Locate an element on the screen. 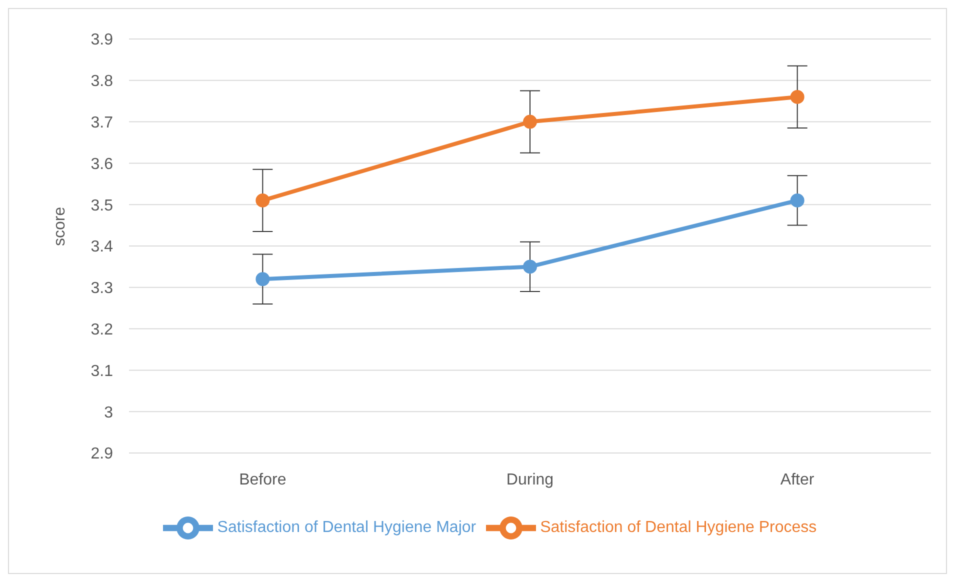 The image size is (955, 582). x-tick-label: Before is located at coordinates (262, 479).